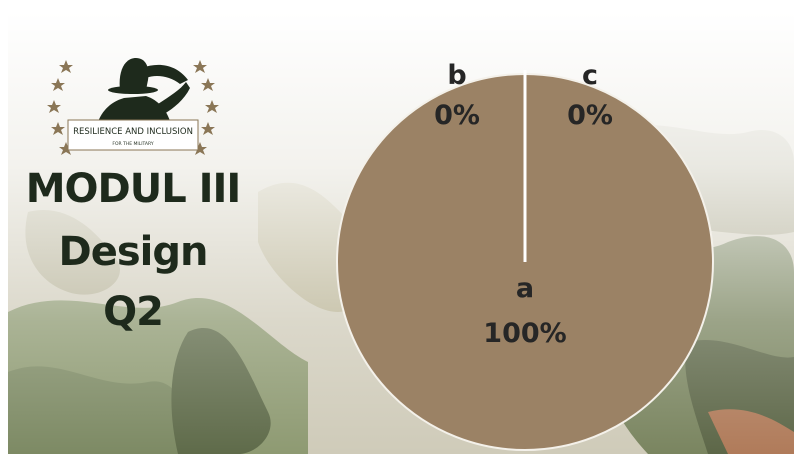 This screenshot has height=461, width=802. What do you see at coordinates (133, 189) in the screenshot?
I see `slide-title-line-1: MODUL III` at bounding box center [133, 189].